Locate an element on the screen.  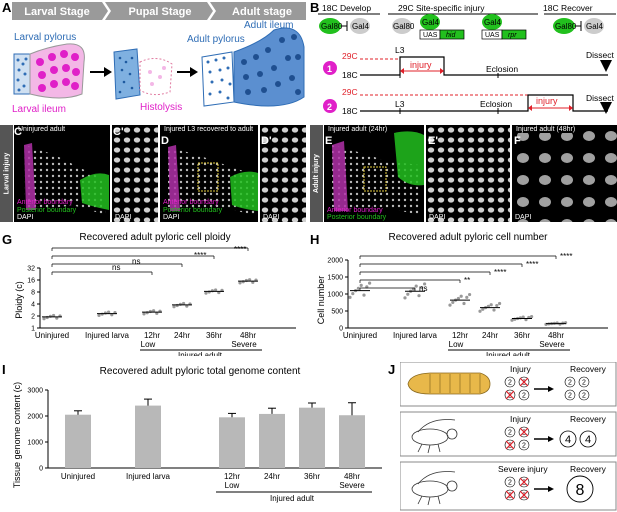
g-xtick: Uninjured is located at coordinates (52, 335).